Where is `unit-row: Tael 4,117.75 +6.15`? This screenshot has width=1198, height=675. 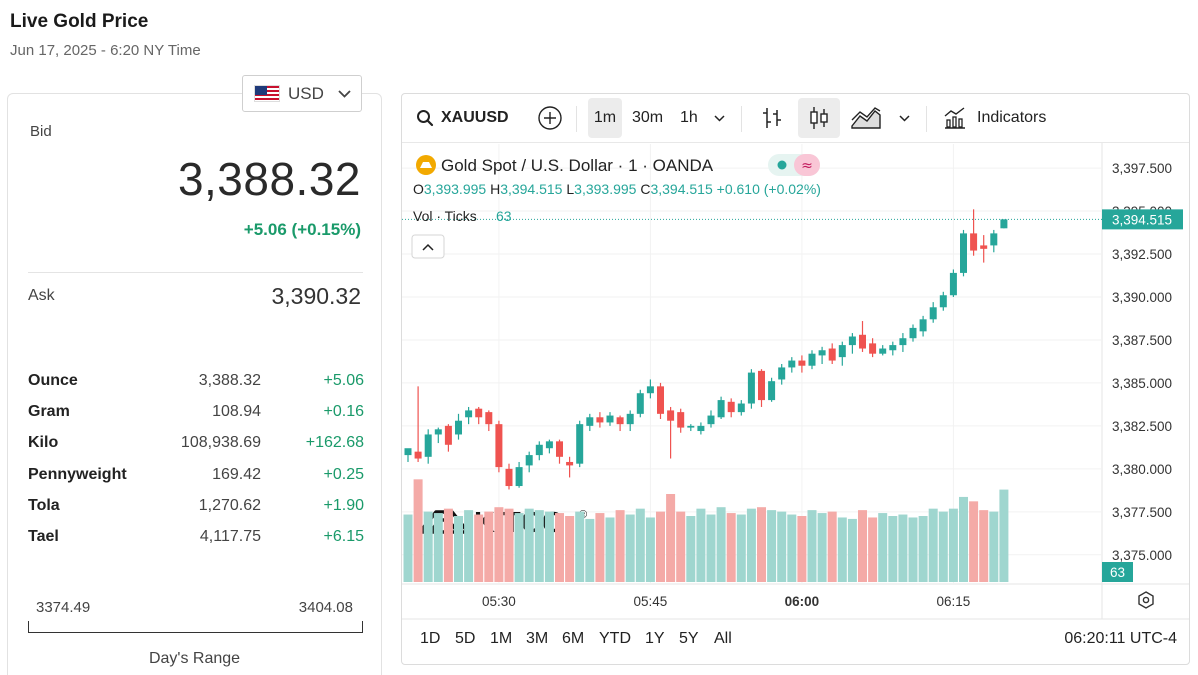
unit-row: Tael 4,117.75 +6.15 is located at coordinates (196, 536).